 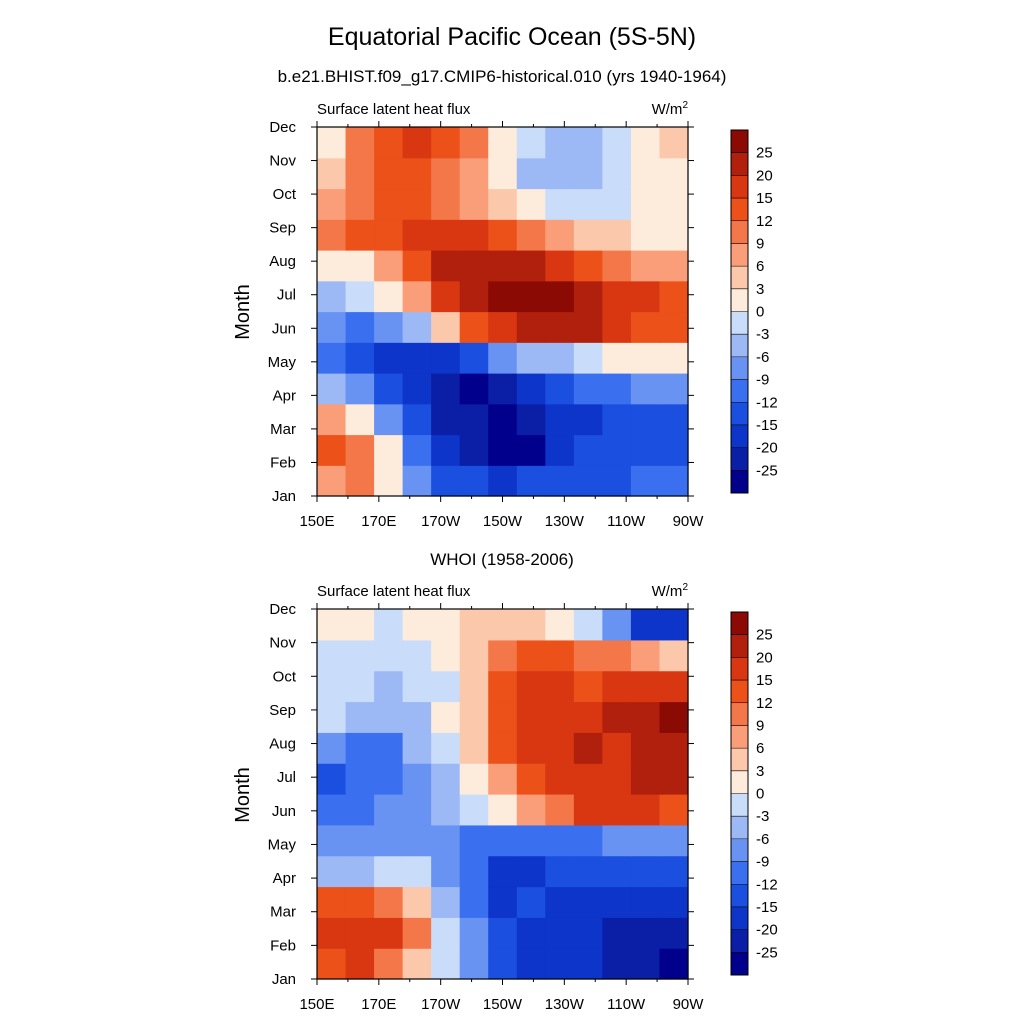 I want to click on colorbar-label: 6, so click(x=760, y=748).